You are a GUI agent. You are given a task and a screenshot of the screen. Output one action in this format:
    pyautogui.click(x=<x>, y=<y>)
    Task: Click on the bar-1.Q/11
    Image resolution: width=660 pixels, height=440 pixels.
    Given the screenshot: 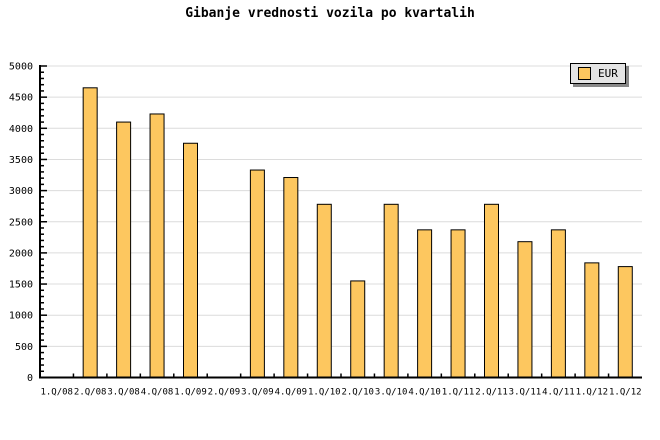 What is the action you would take?
    pyautogui.click(x=458, y=303)
    